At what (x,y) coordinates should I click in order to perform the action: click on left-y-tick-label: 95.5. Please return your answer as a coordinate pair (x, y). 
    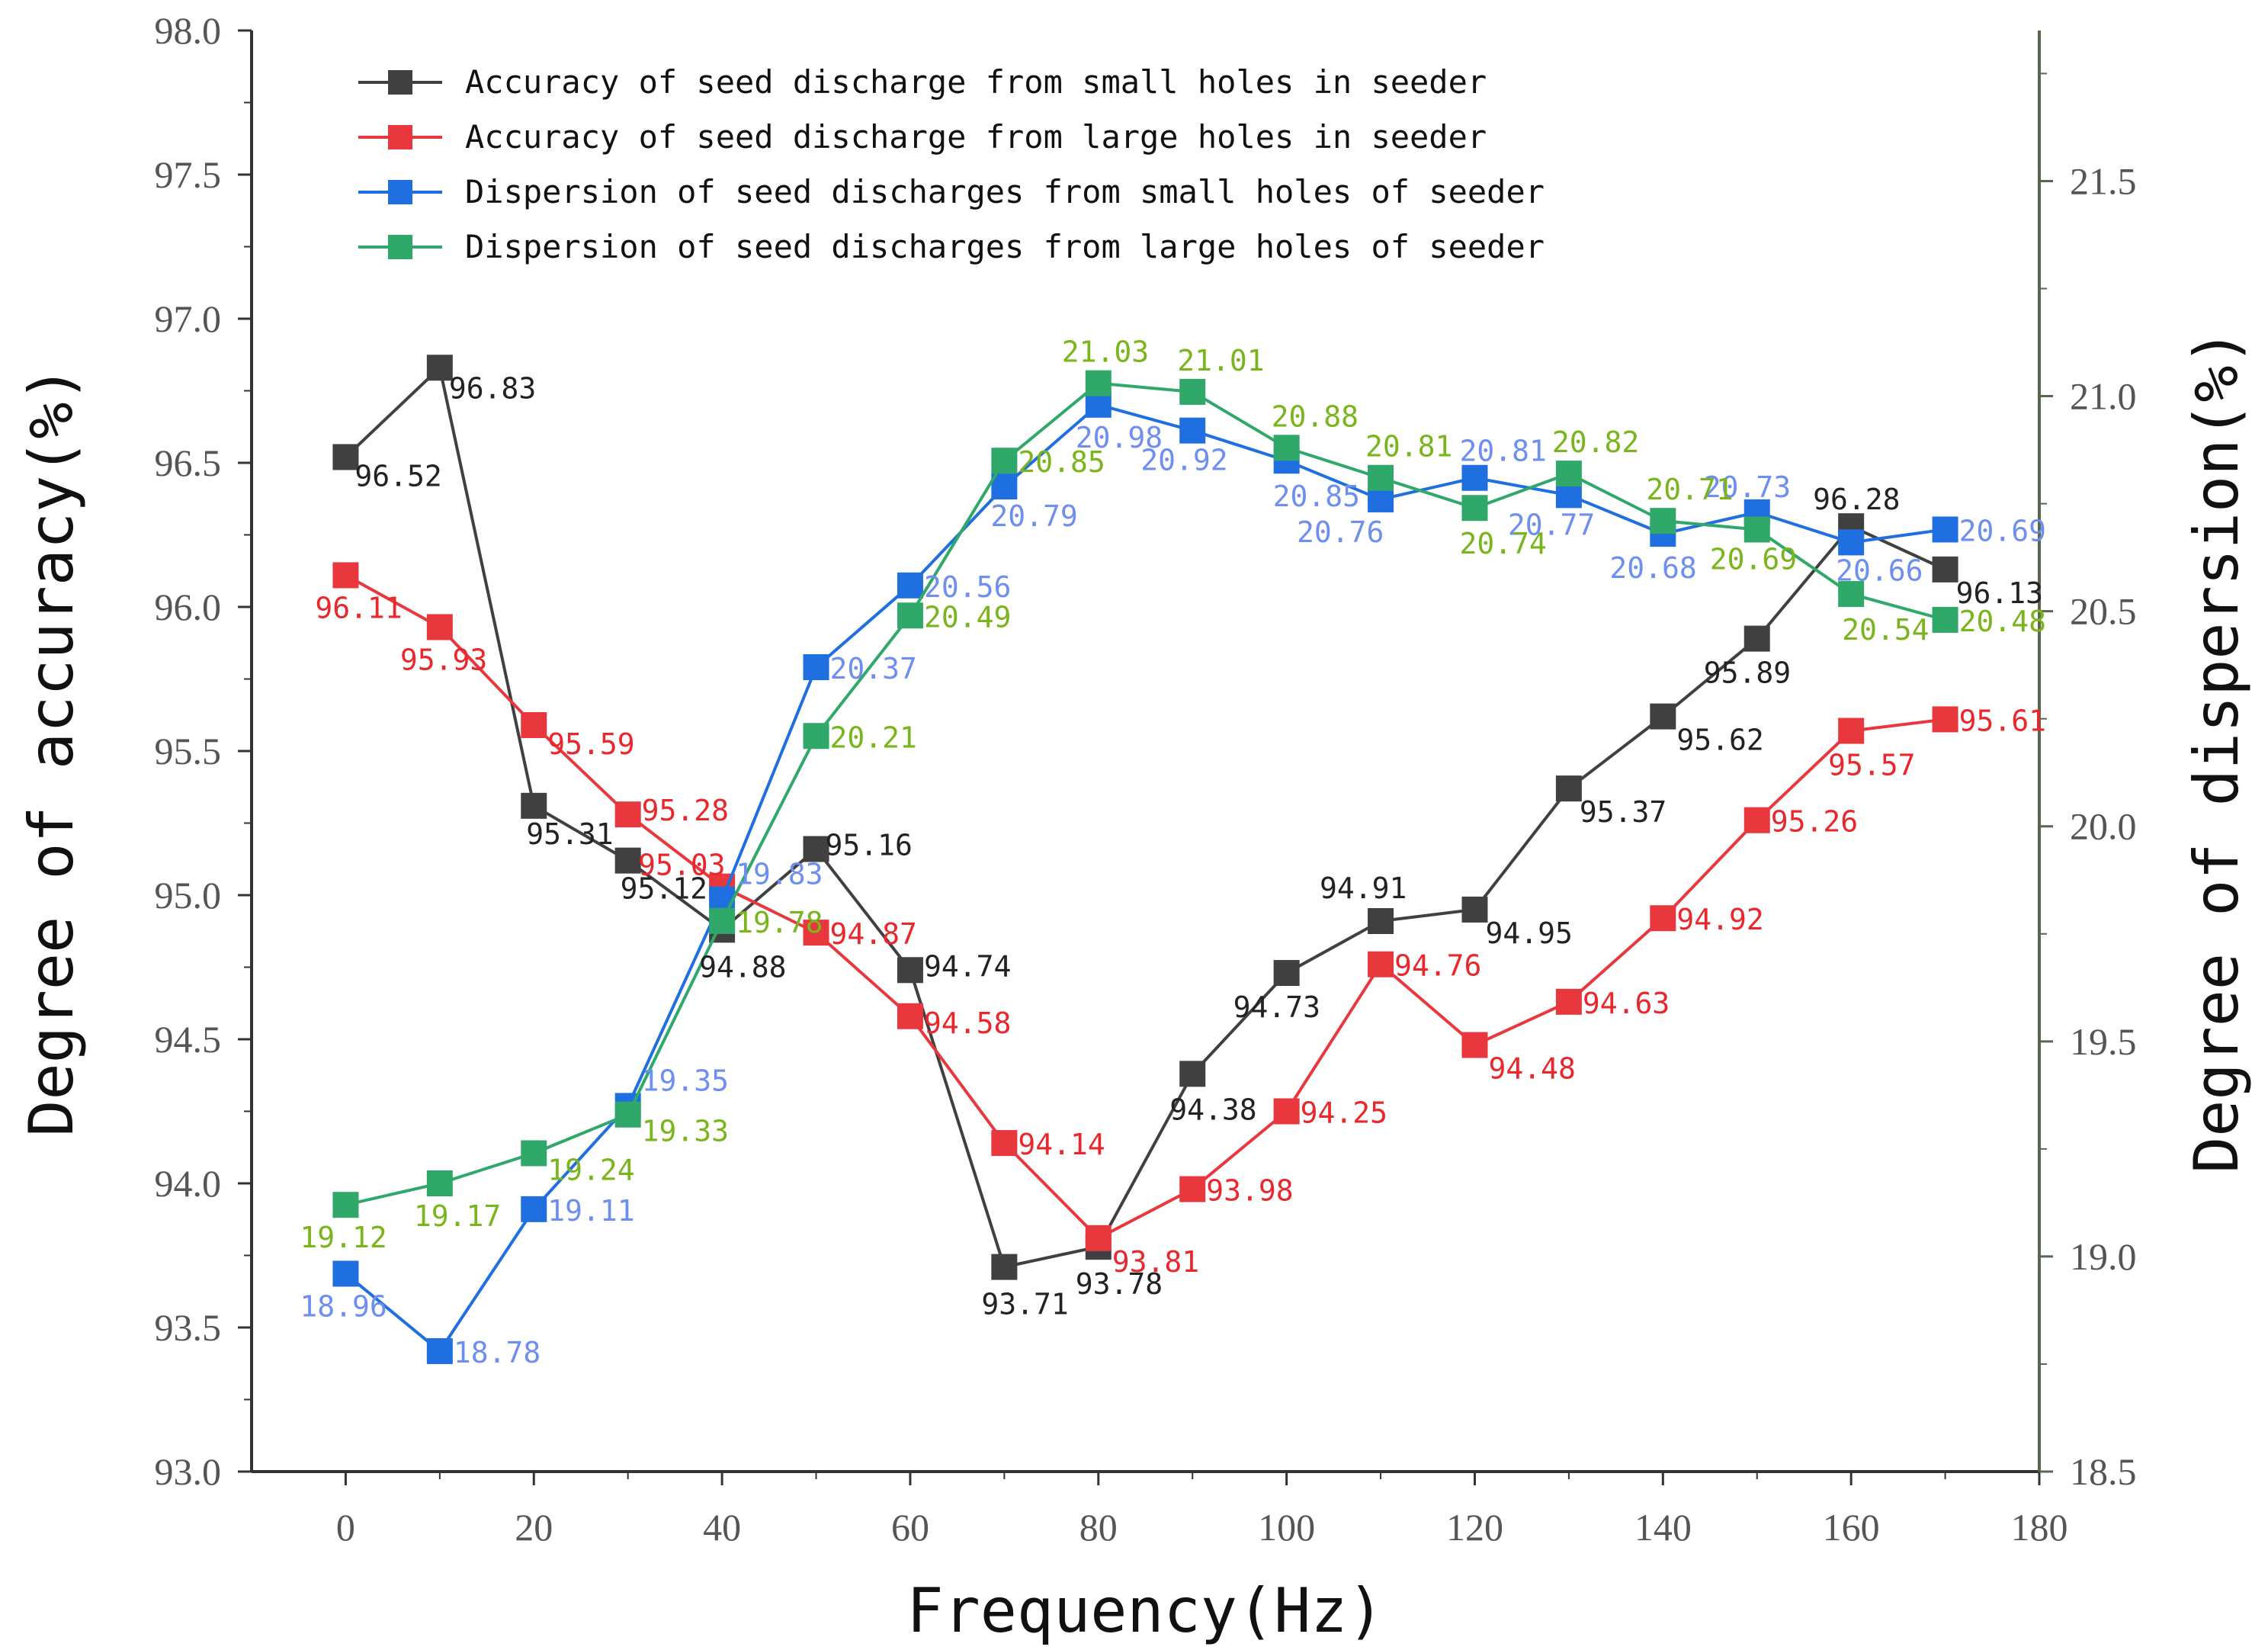
    Looking at the image, I should click on (188, 751).